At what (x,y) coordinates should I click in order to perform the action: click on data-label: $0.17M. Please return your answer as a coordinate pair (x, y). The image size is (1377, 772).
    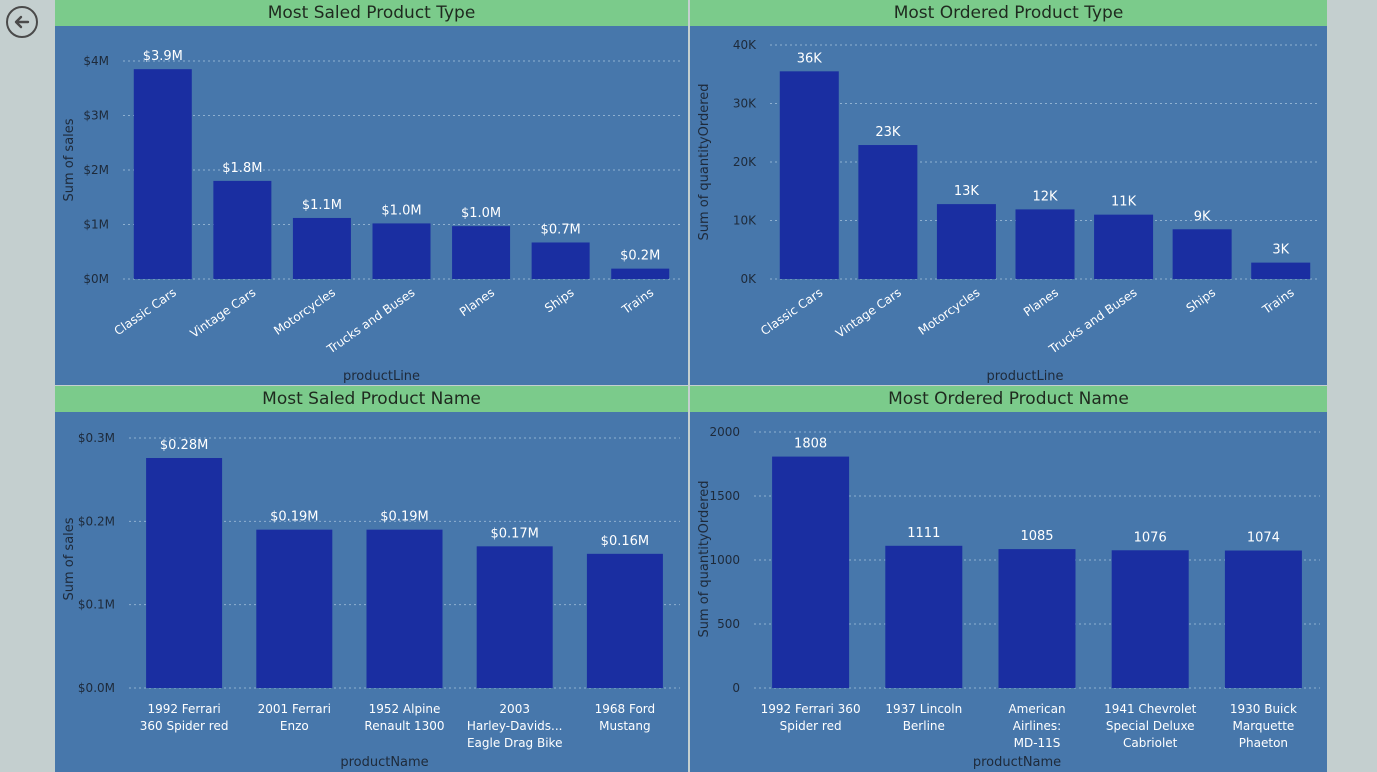
    Looking at the image, I should click on (514, 533).